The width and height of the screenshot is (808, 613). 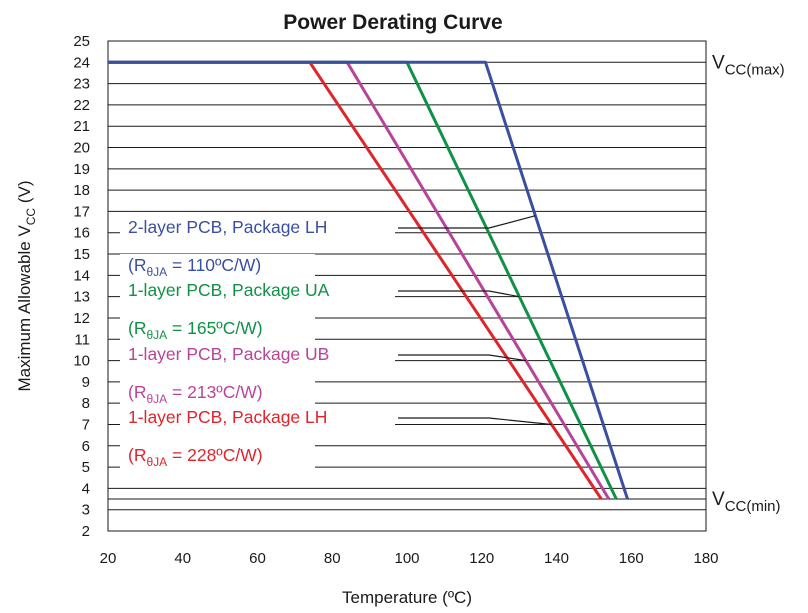 I want to click on y-tick-label: 12, so click(x=81, y=318).